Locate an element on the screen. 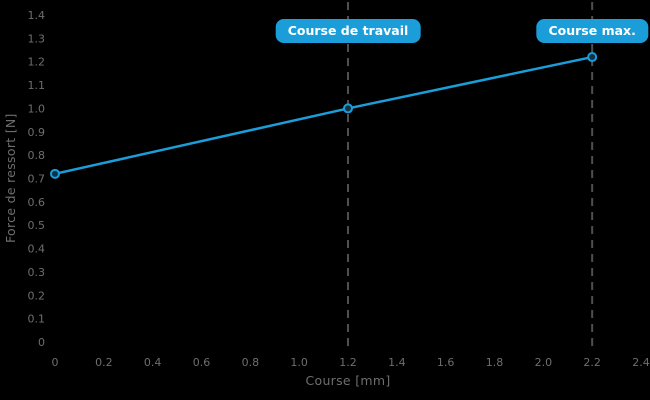 This screenshot has width=650, height=400. x-tick-label: 0.8 is located at coordinates (251, 362).